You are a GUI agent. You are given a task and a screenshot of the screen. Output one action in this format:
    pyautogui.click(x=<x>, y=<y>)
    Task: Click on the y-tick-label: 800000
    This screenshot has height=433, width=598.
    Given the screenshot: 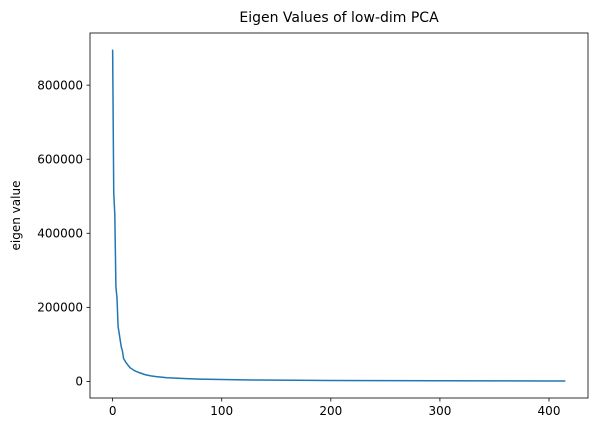 What is the action you would take?
    pyautogui.click(x=60, y=85)
    